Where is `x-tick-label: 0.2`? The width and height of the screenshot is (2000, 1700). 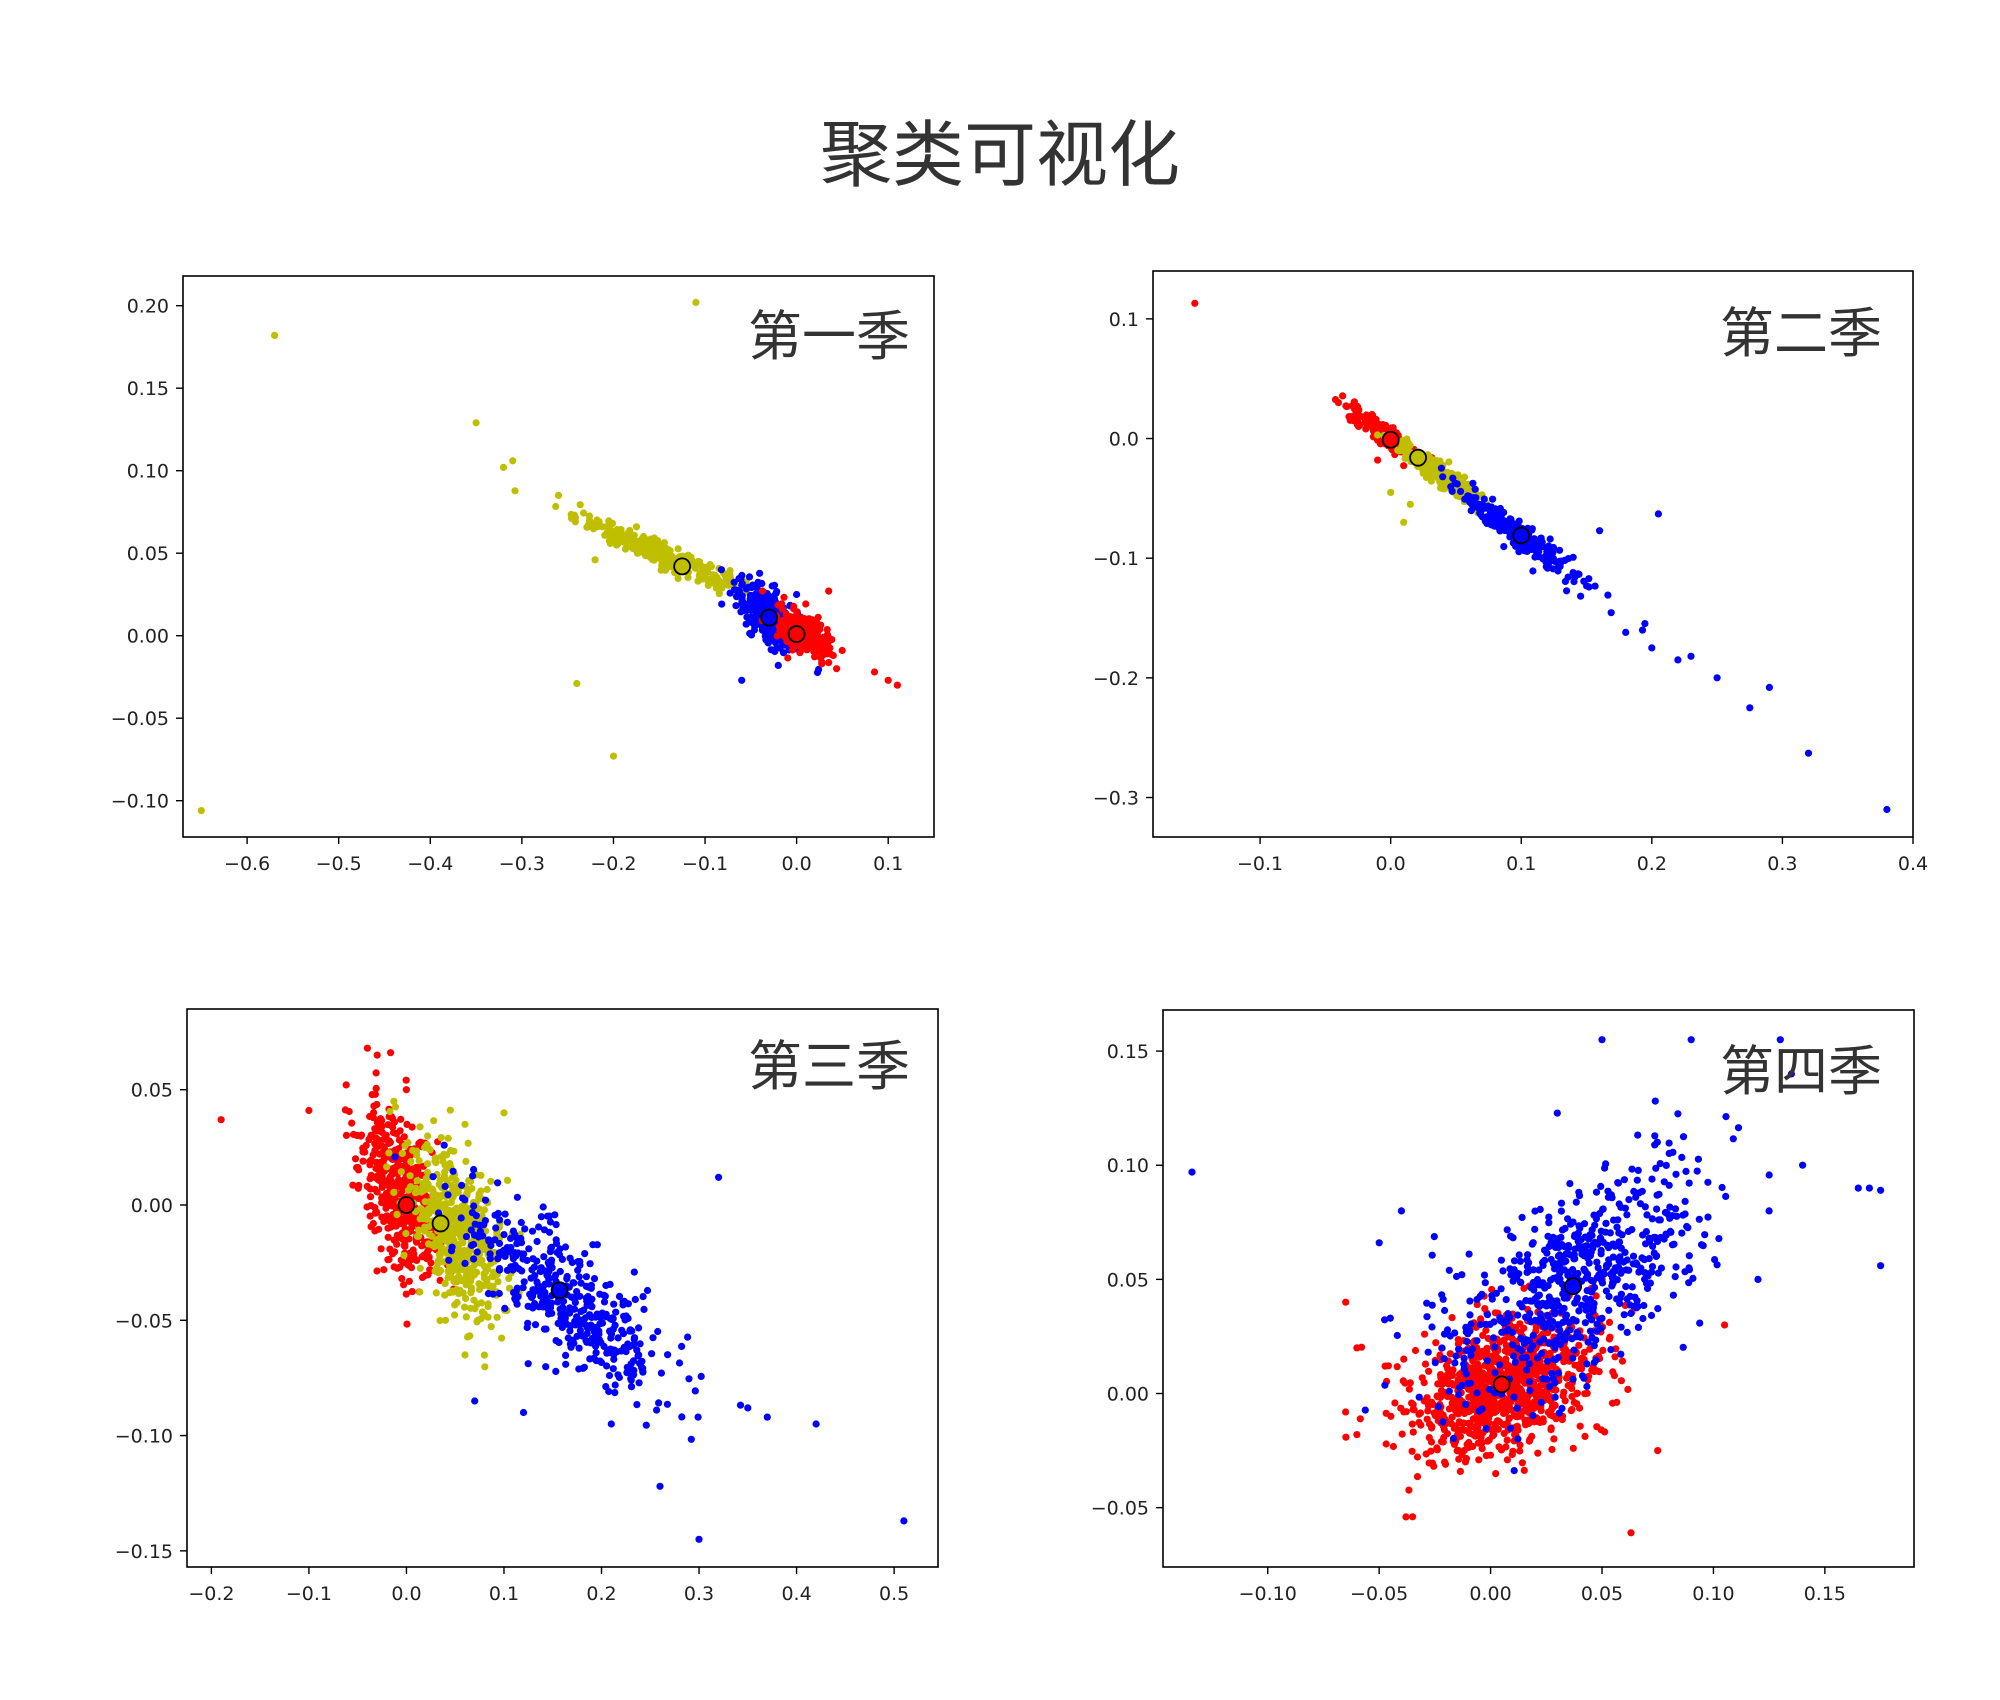
x-tick-label: 0.2 is located at coordinates (601, 1594).